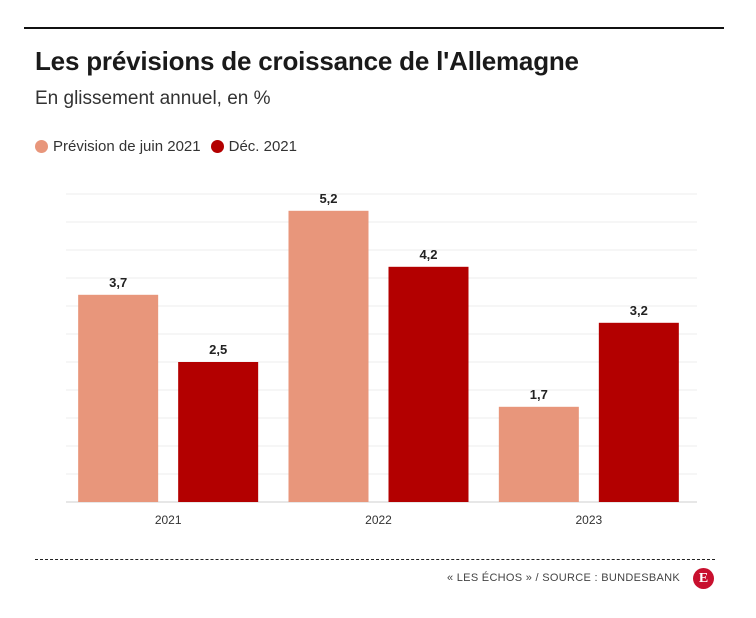 The width and height of the screenshot is (756, 618). Describe the element at coordinates (639, 310) in the screenshot. I see `data-label: 3,2` at that location.